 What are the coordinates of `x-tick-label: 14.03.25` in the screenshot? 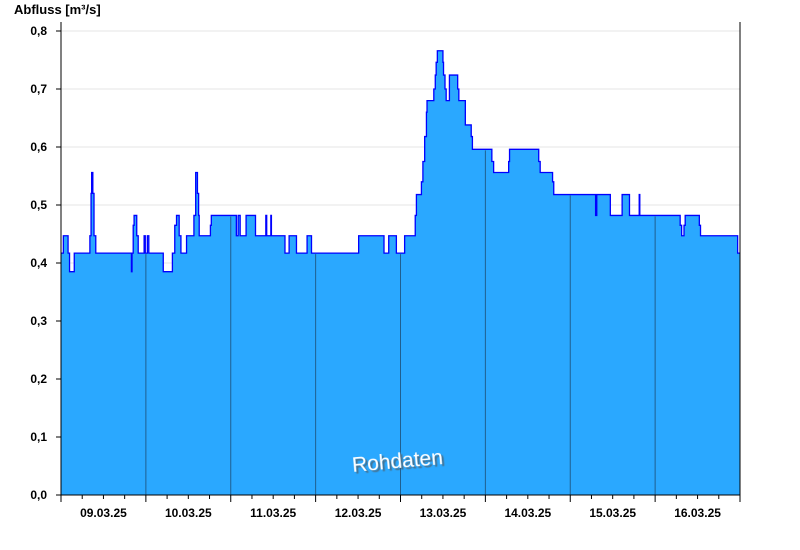 It's located at (527, 513).